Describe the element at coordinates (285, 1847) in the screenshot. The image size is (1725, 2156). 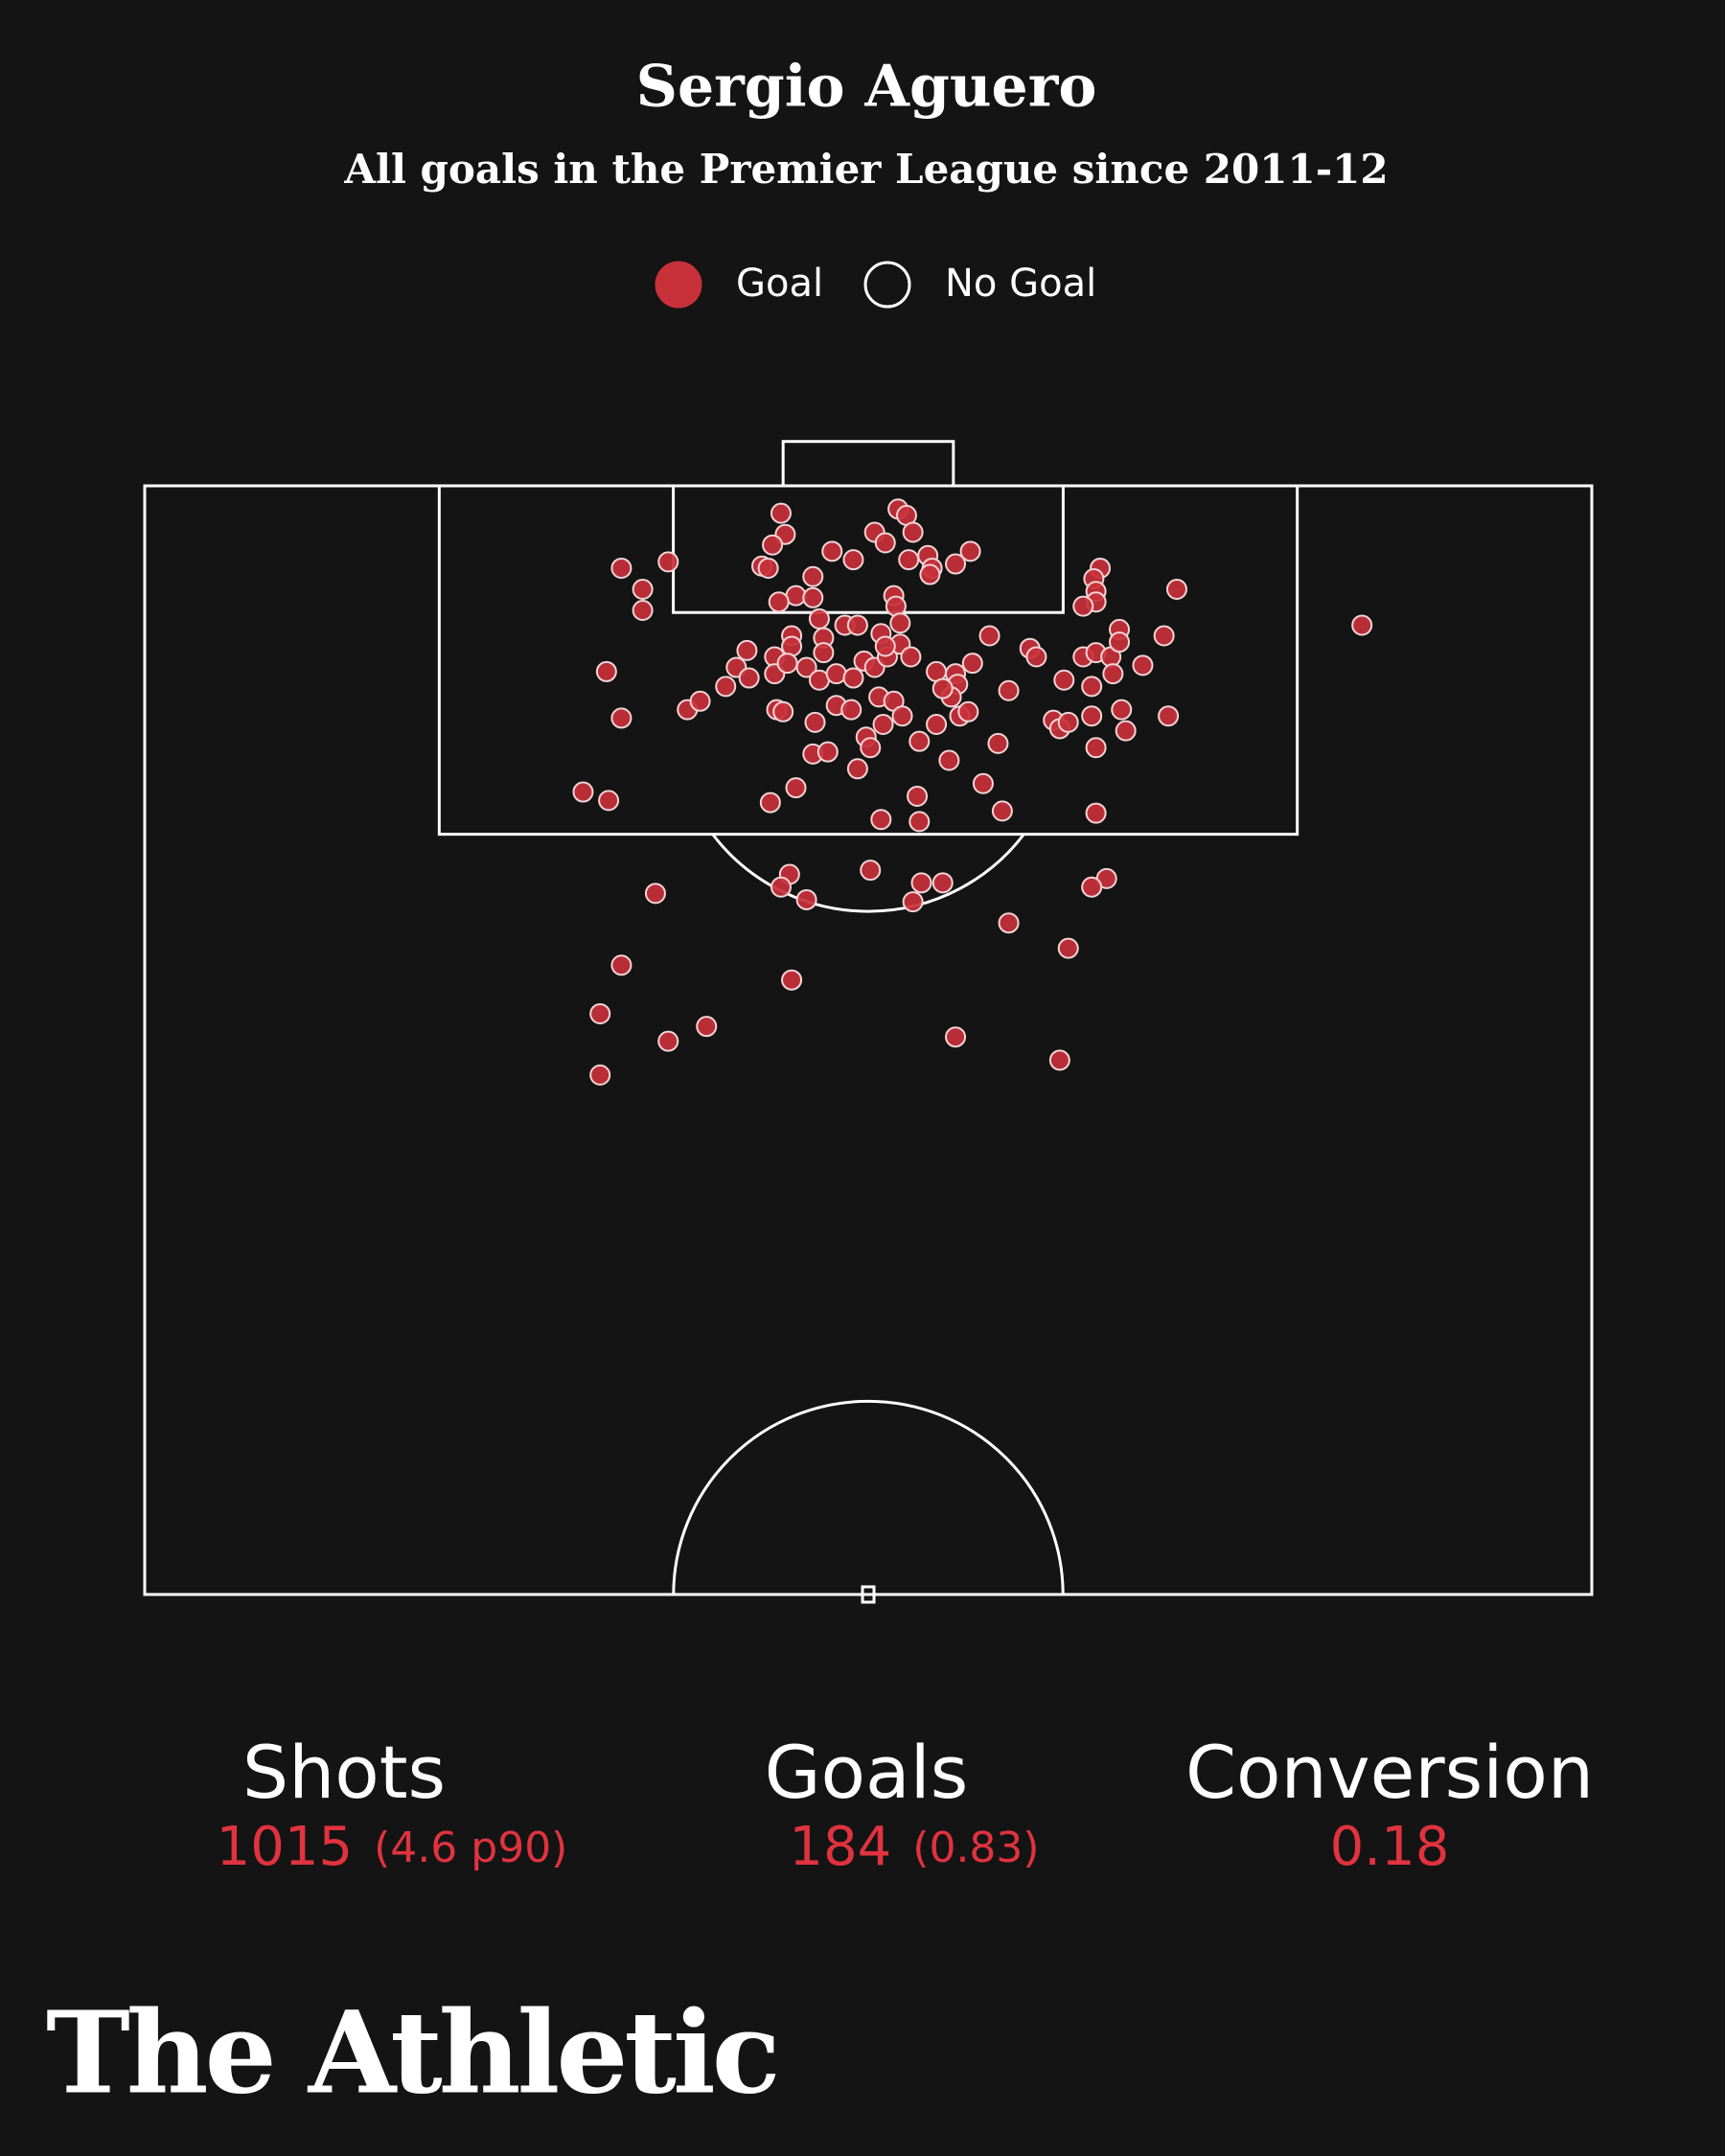
I see `stat-value: 1015` at that location.